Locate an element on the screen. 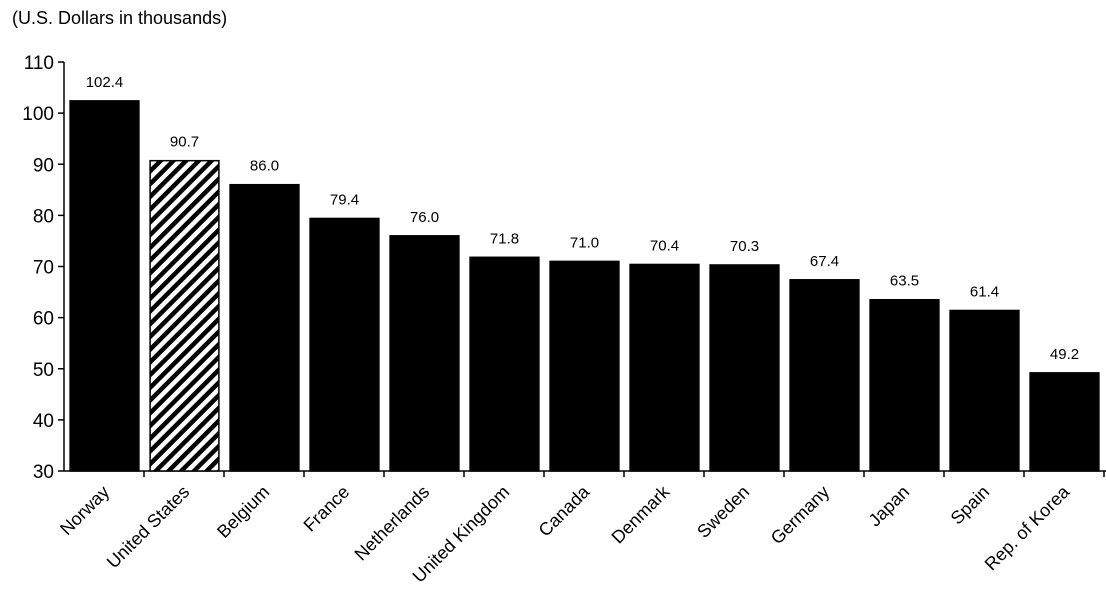 The image size is (1106, 613). bar-japan is located at coordinates (904, 385).